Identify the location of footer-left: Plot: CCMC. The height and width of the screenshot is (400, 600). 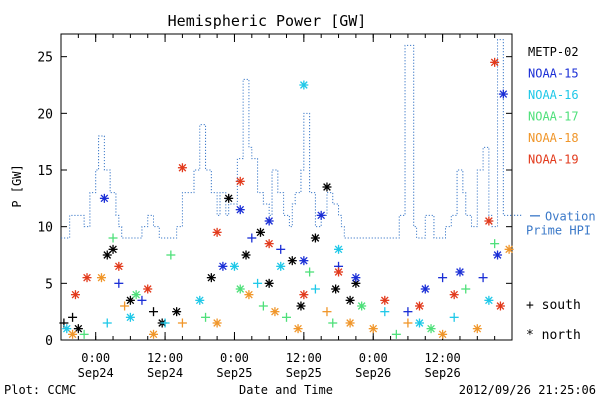
(40, 390).